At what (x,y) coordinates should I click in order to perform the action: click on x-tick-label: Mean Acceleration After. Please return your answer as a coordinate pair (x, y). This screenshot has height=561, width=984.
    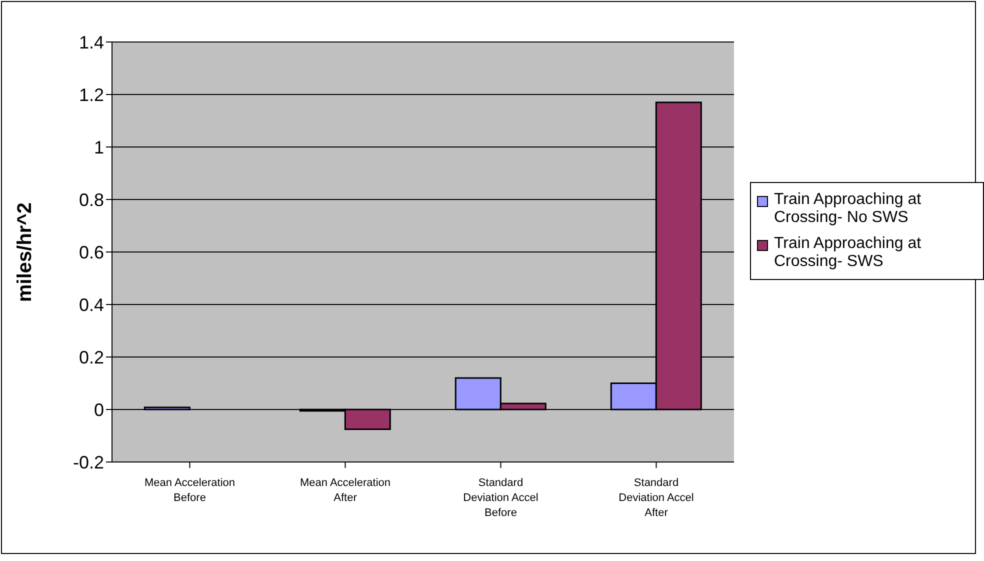
    Looking at the image, I should click on (345, 490).